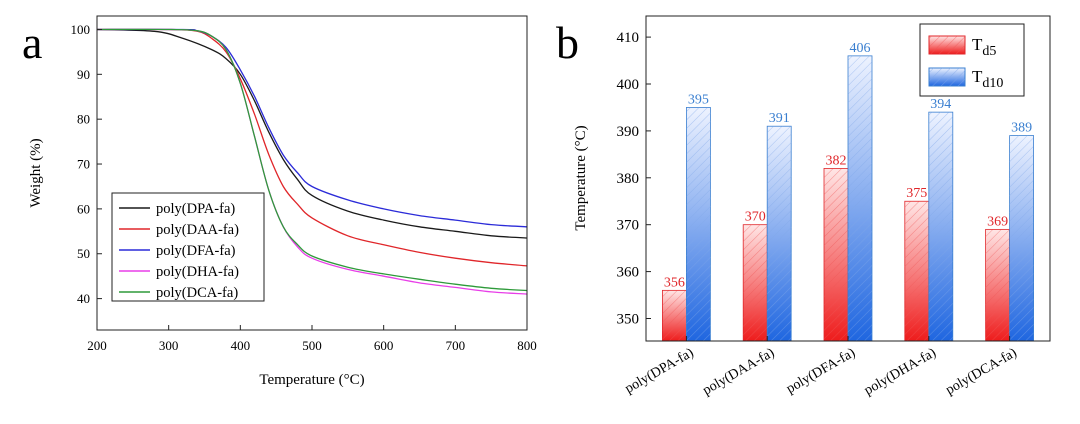 The height and width of the screenshot is (424, 1080). What do you see at coordinates (628, 38) in the screenshot?
I see `td-y-tick-label: 410` at bounding box center [628, 38].